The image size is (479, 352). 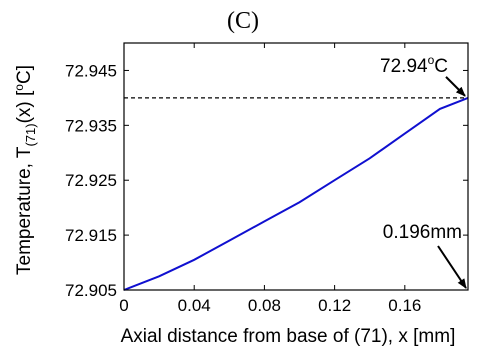 I want to click on y-label-prefix: Temperature, T, so click(x=24, y=210).